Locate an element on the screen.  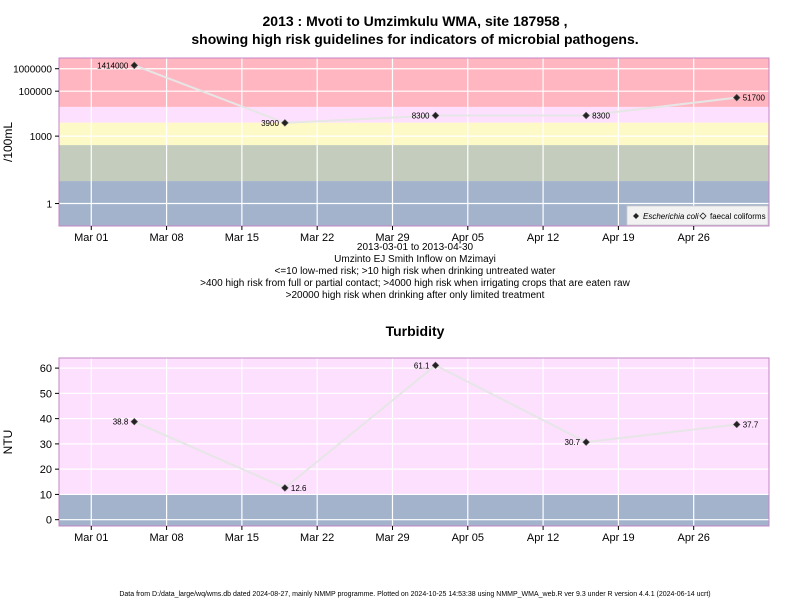
legend-marker-faecal is located at coordinates (703, 216).